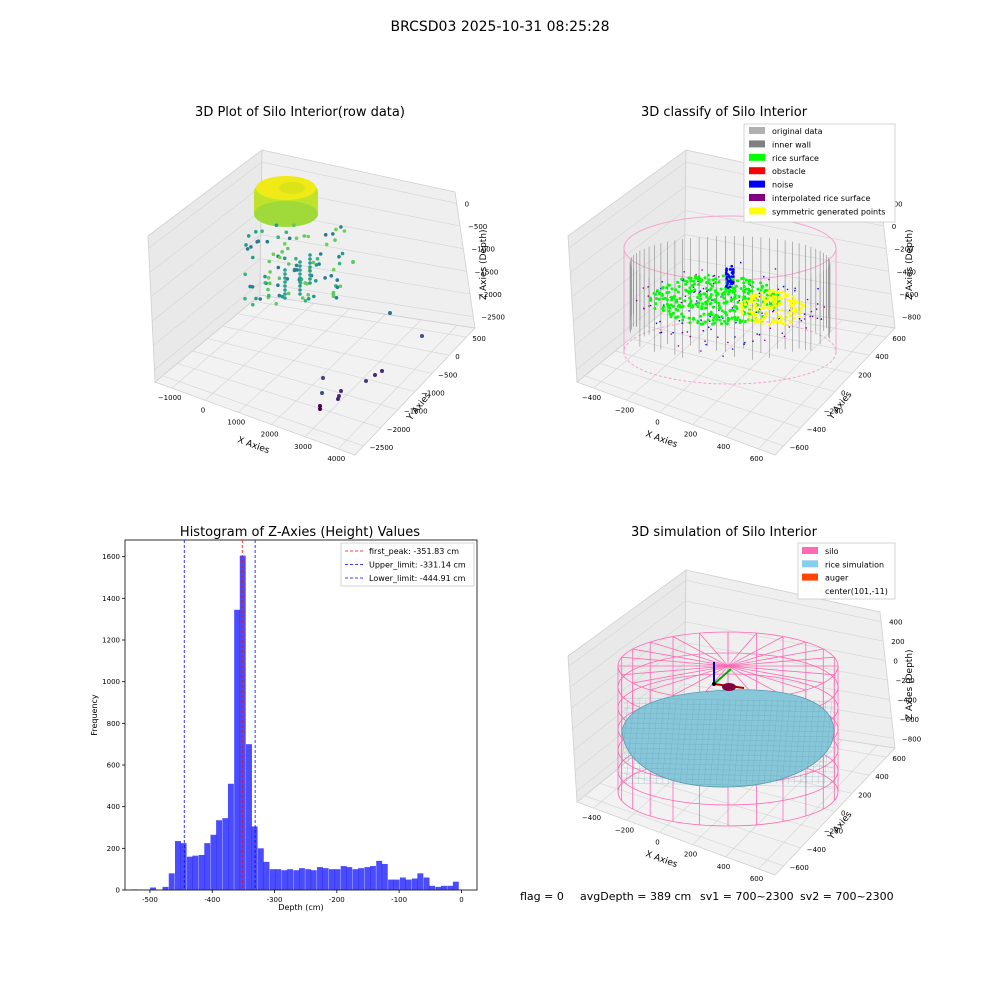  What do you see at coordinates (300, 532) in the screenshot?
I see `histogram-title: Histogram of Z-Axies (Height) Values` at bounding box center [300, 532].